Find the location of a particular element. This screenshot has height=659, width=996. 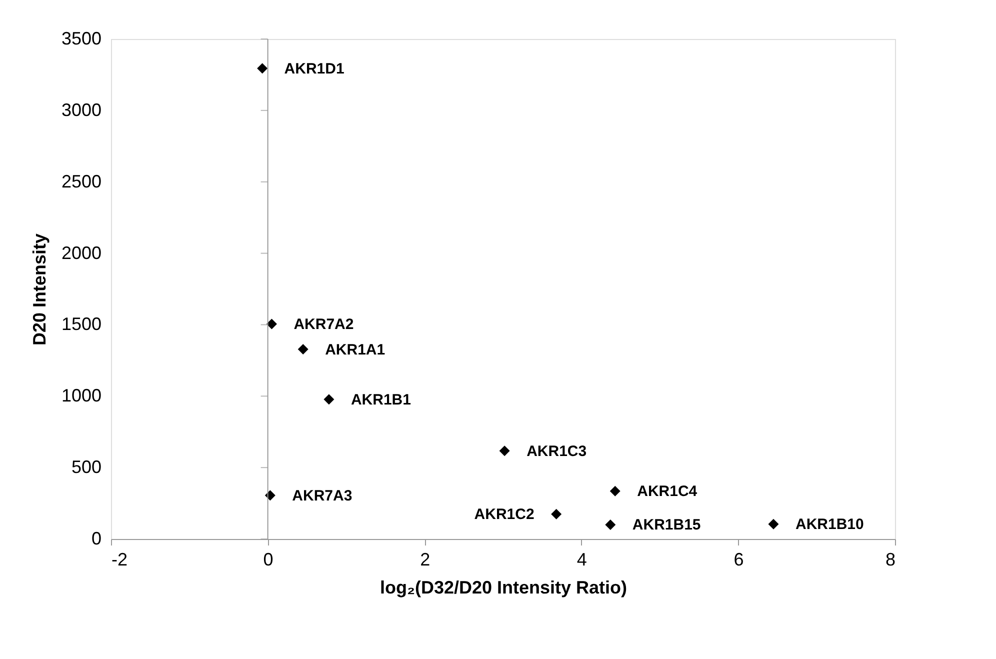

annotation: AKR1A1 is located at coordinates (355, 349).